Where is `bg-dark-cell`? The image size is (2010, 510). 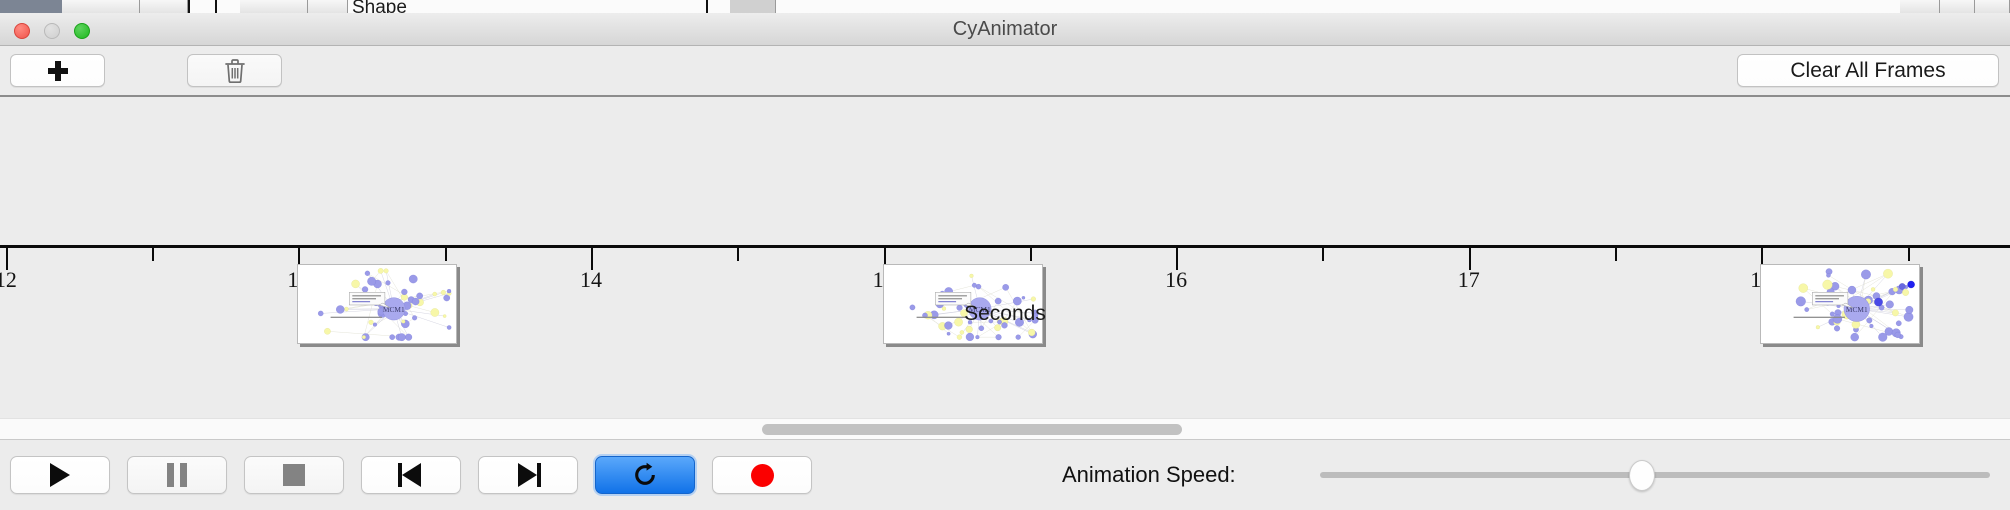 bg-dark-cell is located at coordinates (31, 6).